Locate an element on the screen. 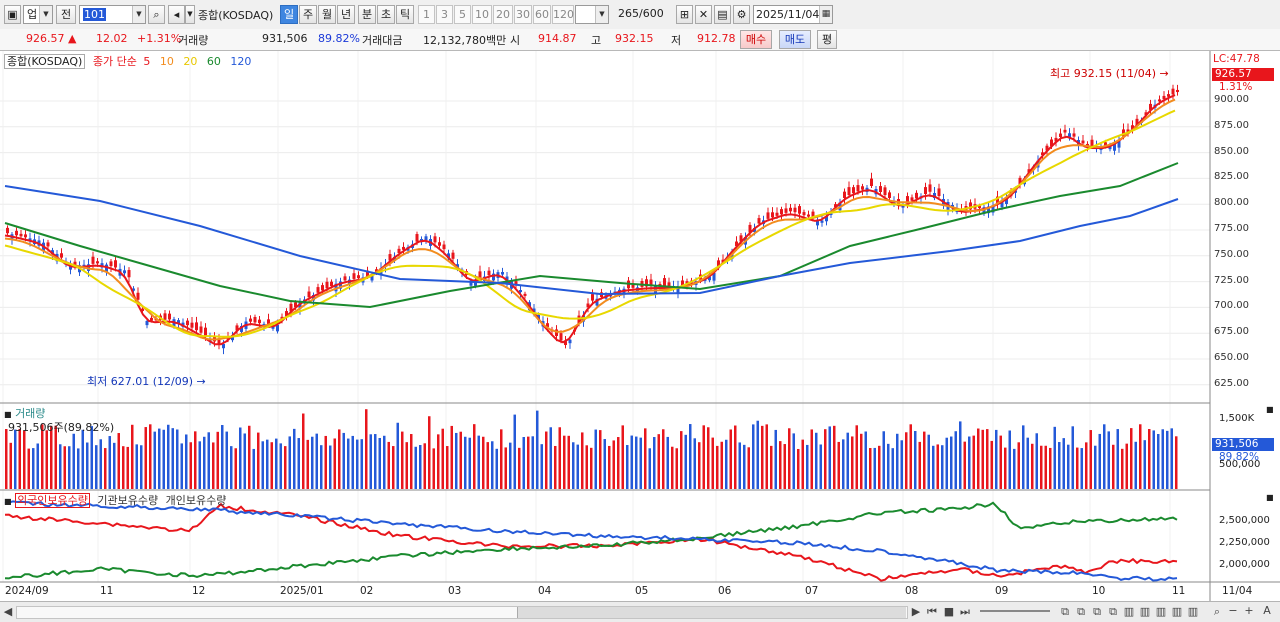 The width and height of the screenshot is (1280, 622). gear-icon: ⚙ is located at coordinates (741, 14).